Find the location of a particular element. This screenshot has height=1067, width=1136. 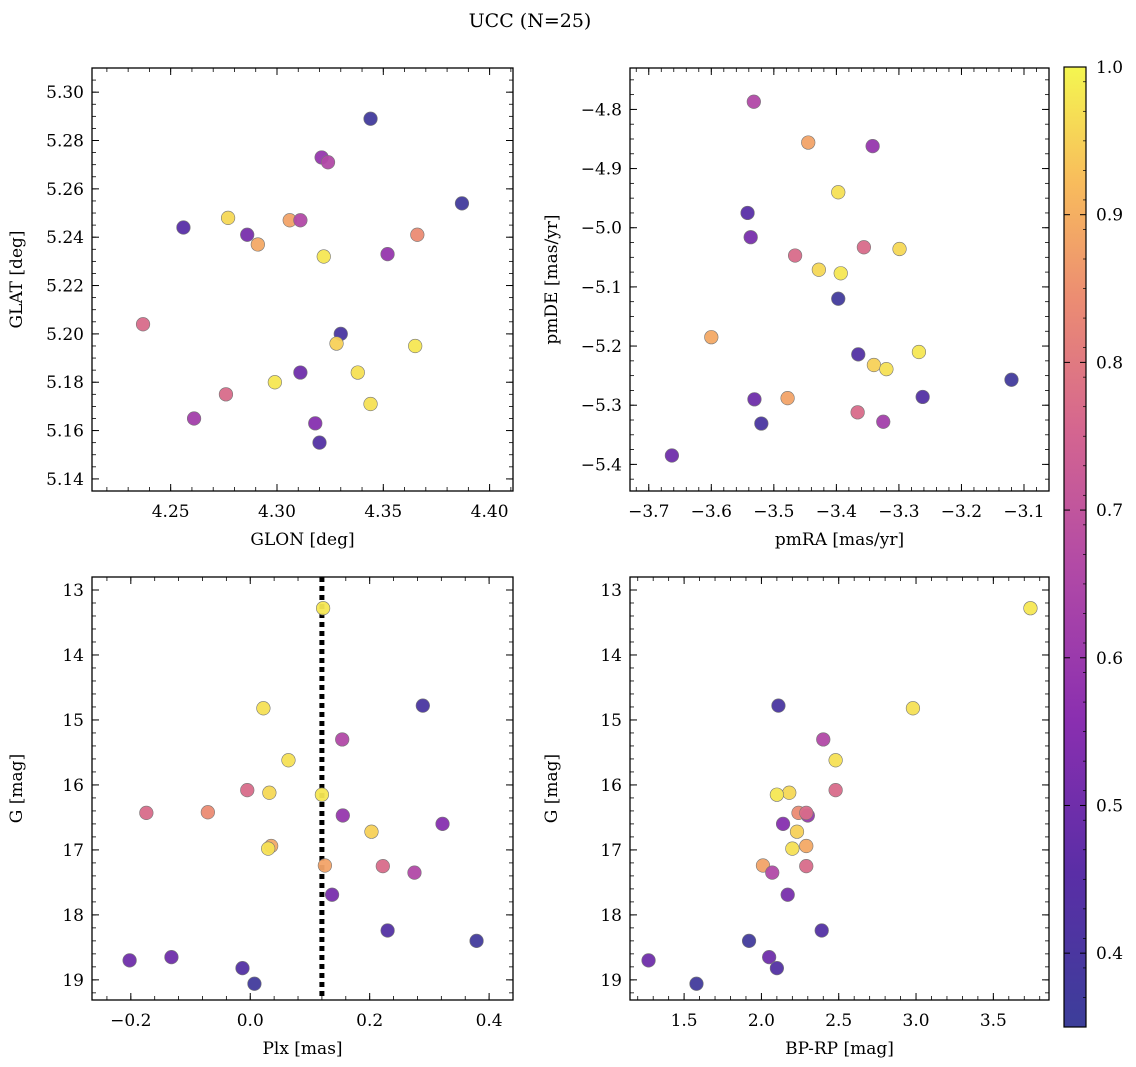

x-tick-label: −3.5 is located at coordinates (773, 512).